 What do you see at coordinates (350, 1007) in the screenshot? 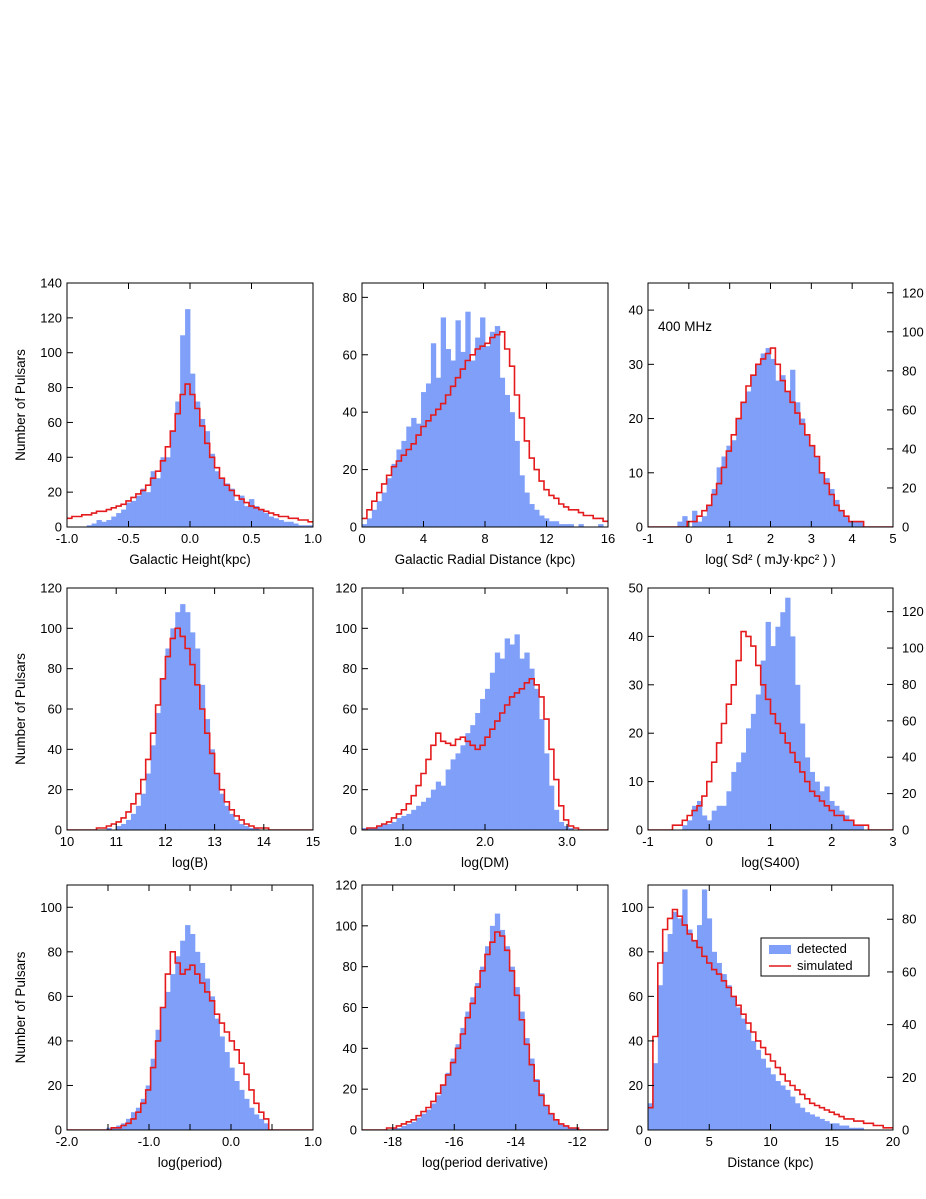
I see `y-tick-label: 60` at bounding box center [350, 1007].